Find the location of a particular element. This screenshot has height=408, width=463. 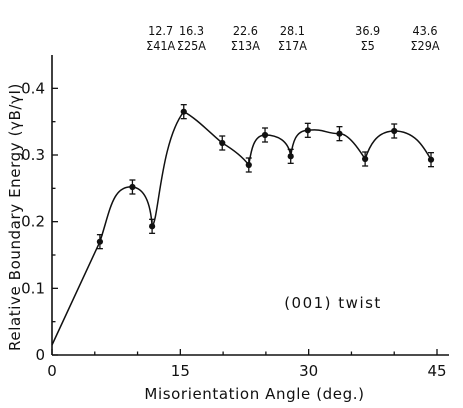

boundary-angle-label: 12.7 is located at coordinates (160, 30).